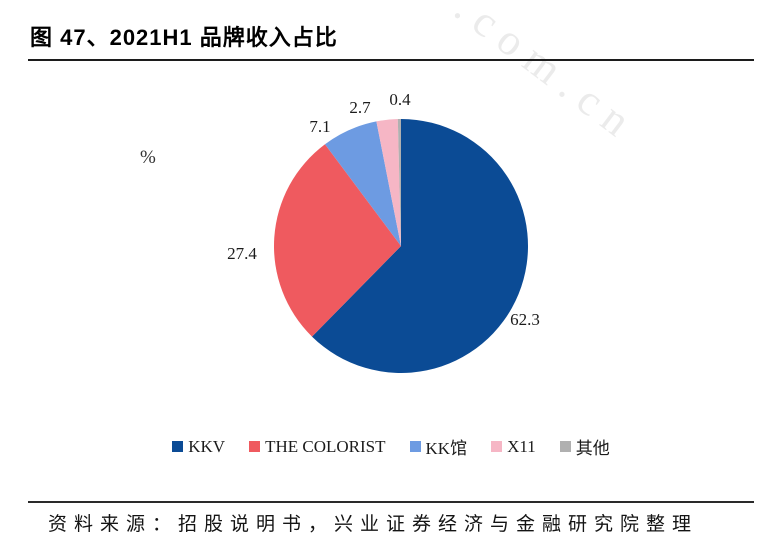 This screenshot has width=782, height=557. I want to click on legend-label-1: THE COLORIST, so click(325, 446).